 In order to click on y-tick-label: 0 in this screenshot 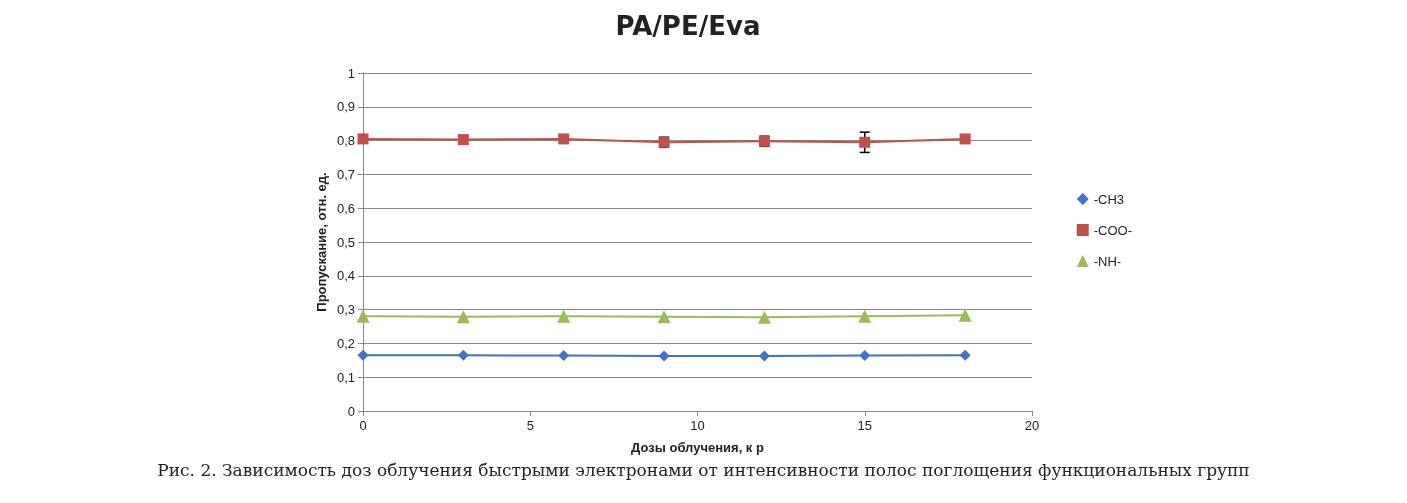, I will do `click(351, 411)`.